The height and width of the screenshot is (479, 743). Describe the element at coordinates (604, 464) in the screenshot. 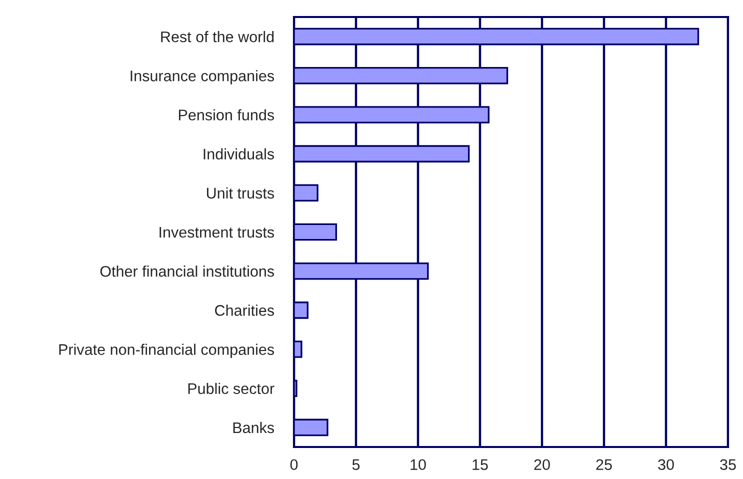

I see `x-tick-label: 25` at that location.